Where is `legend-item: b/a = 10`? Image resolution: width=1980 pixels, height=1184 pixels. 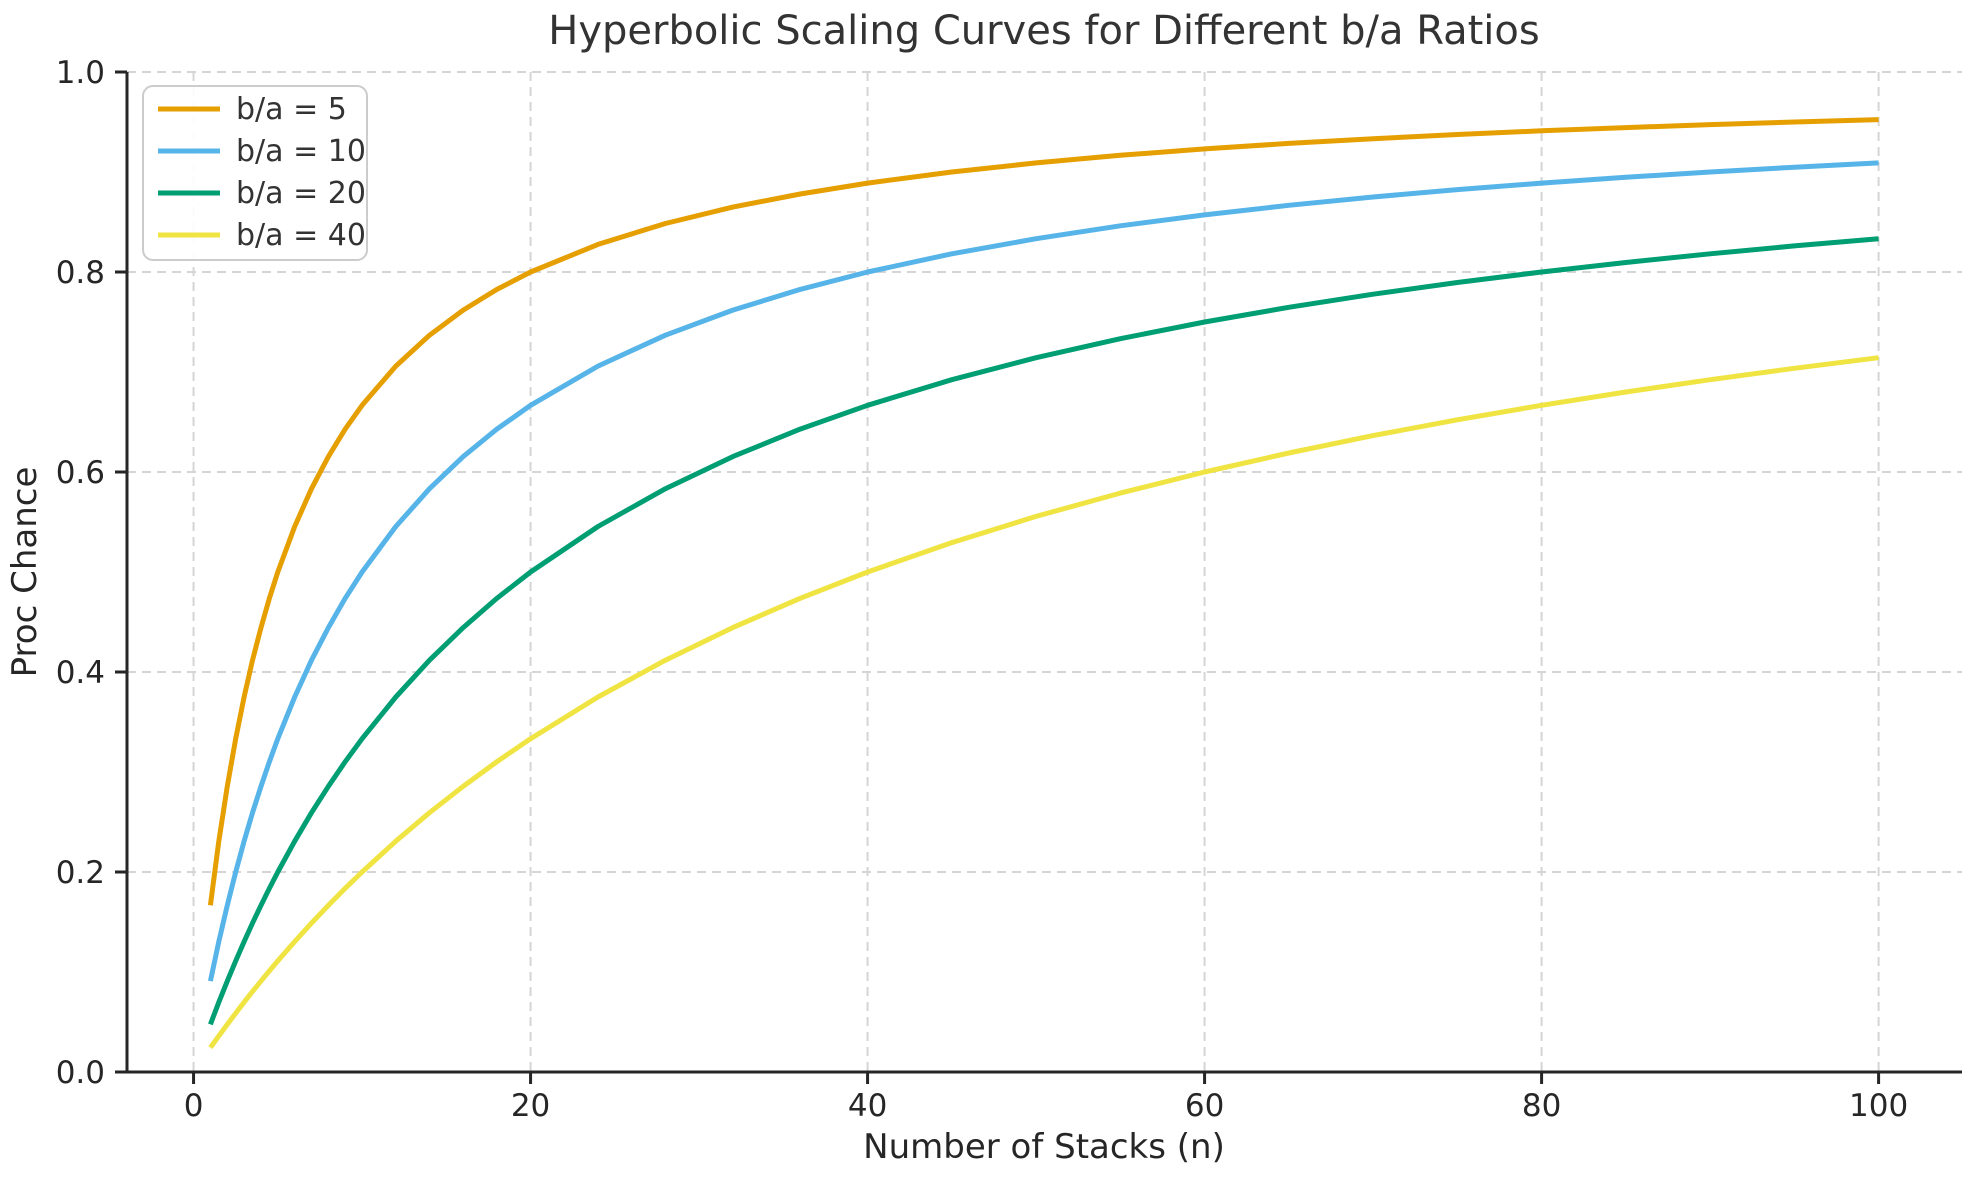
legend-item: b/a = 10 is located at coordinates (262, 151).